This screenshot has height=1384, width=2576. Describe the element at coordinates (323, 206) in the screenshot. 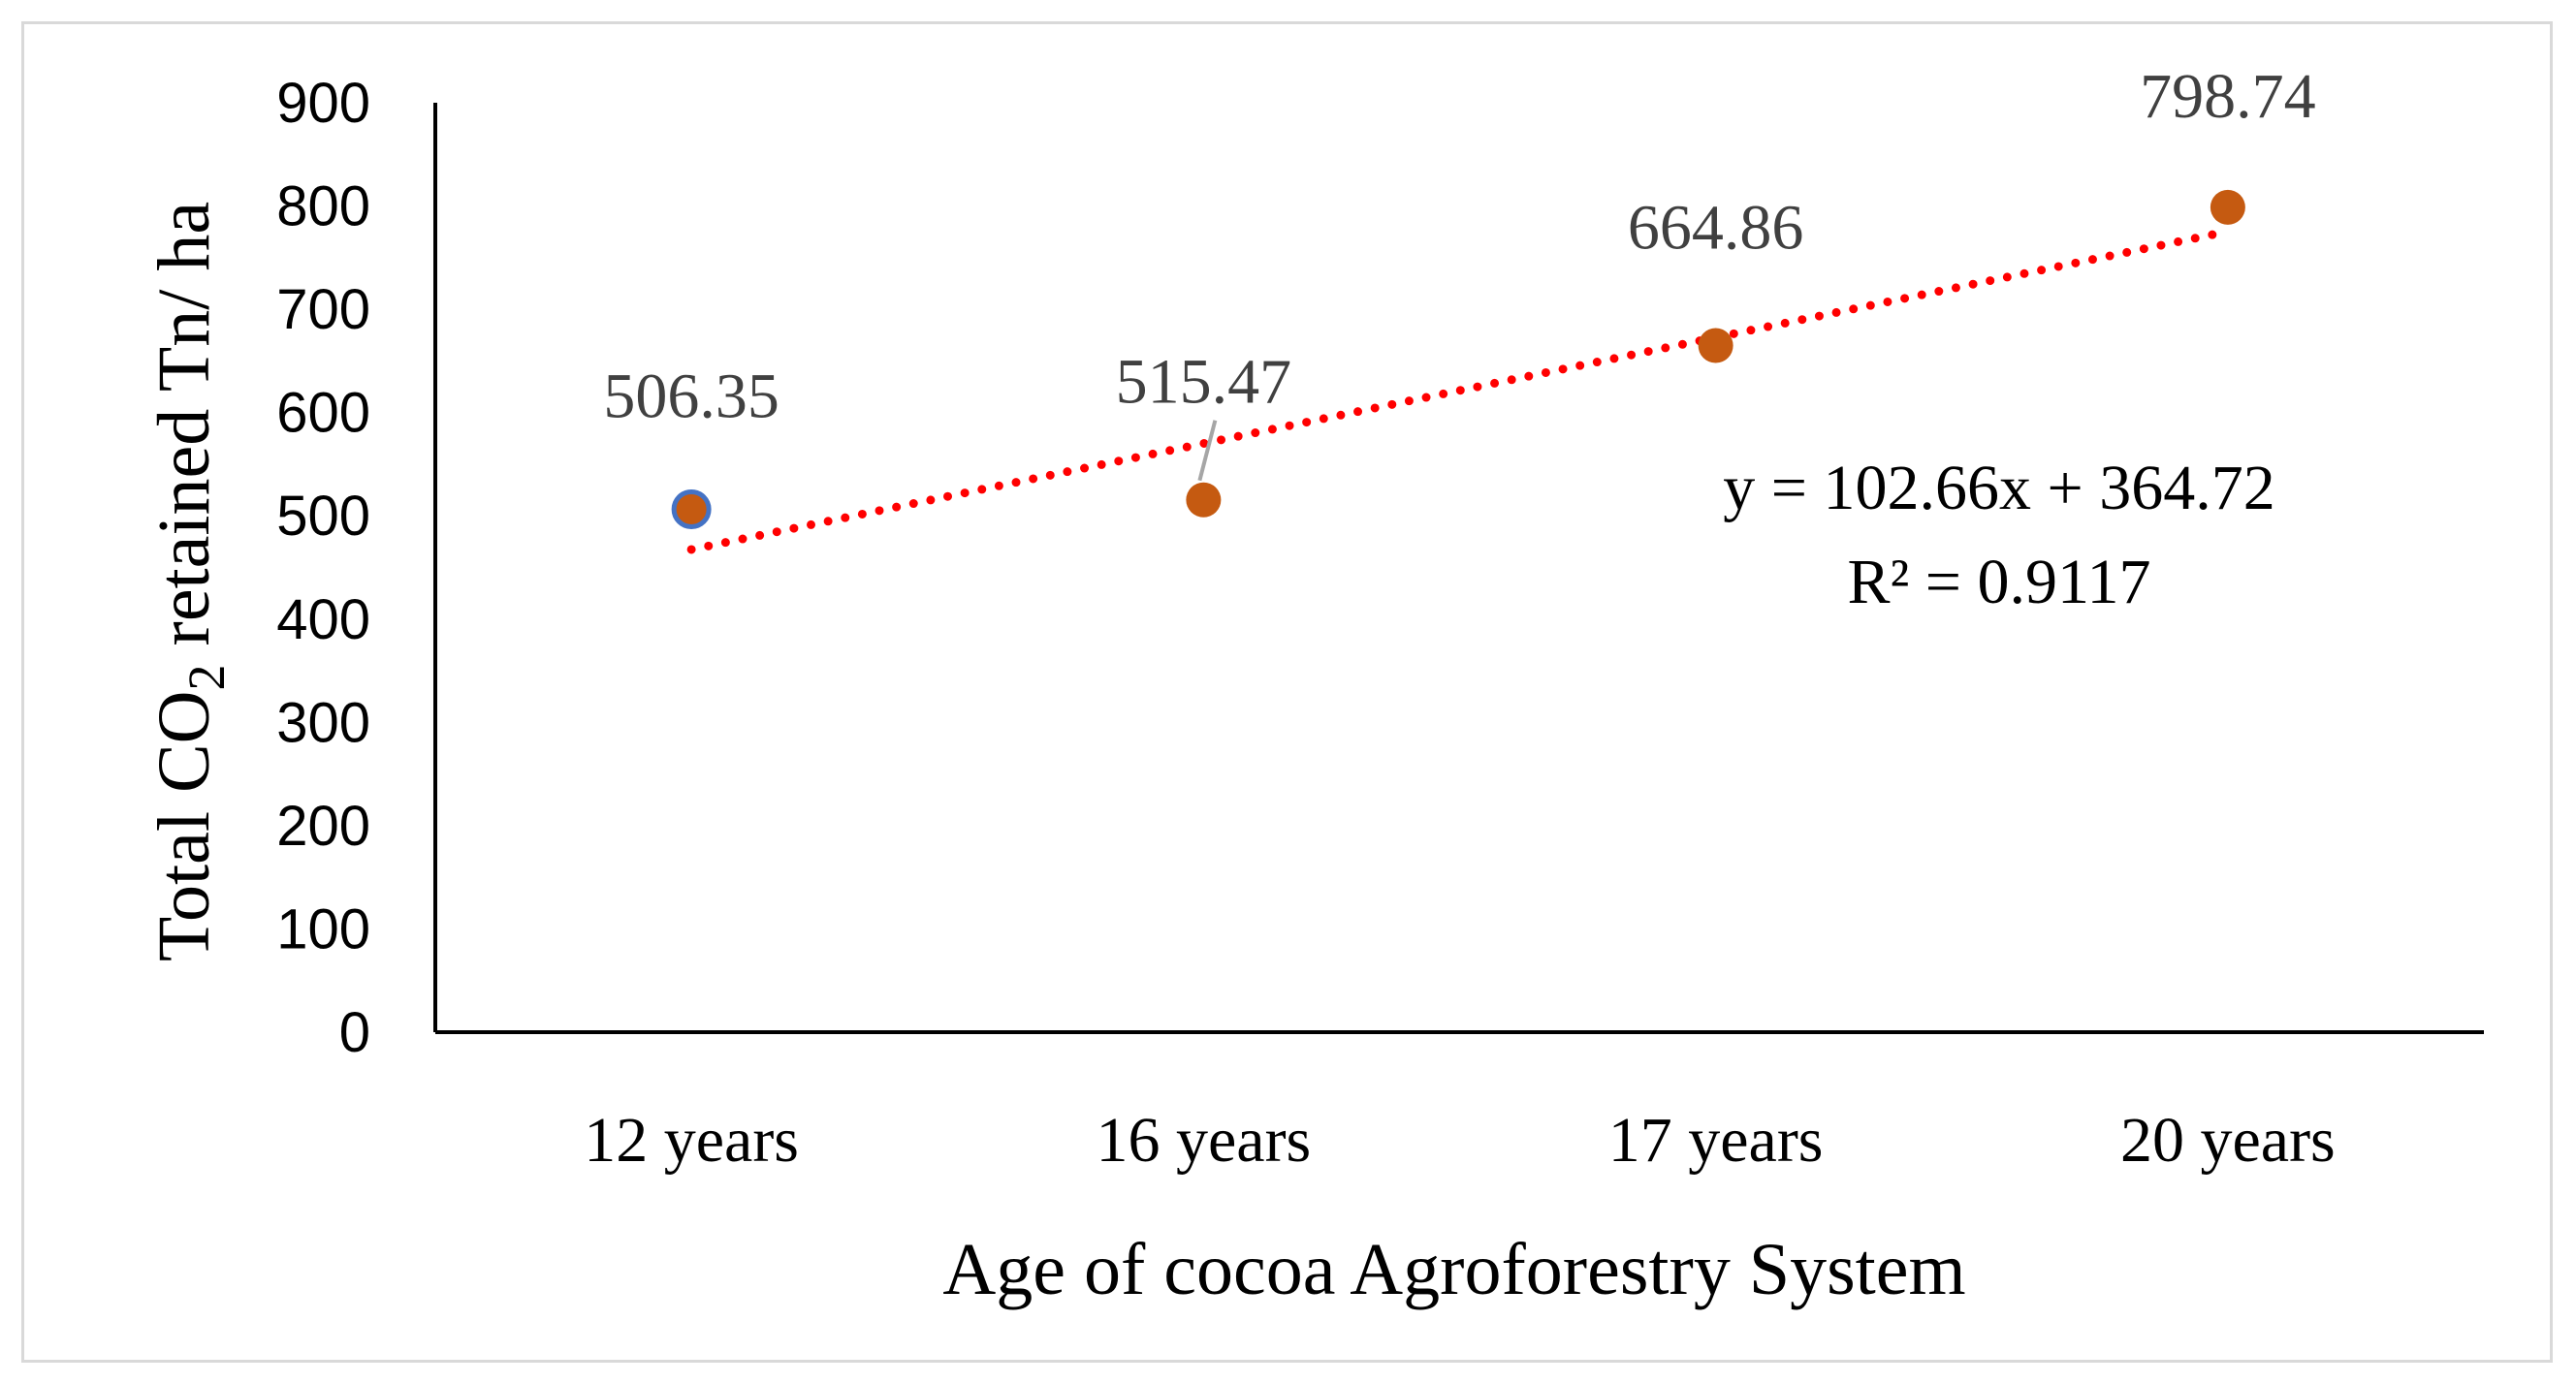

I see `y-tick-label: 800` at that location.